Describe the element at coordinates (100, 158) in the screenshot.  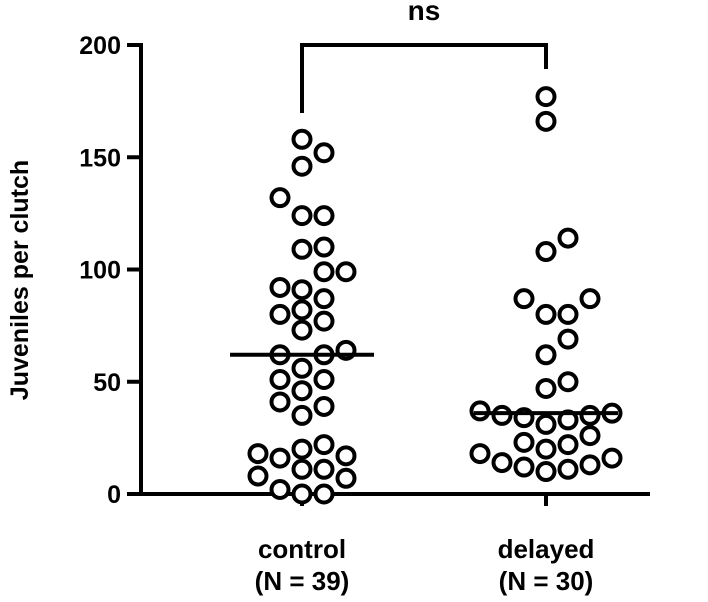
I see `y-tick-label: 150` at that location.